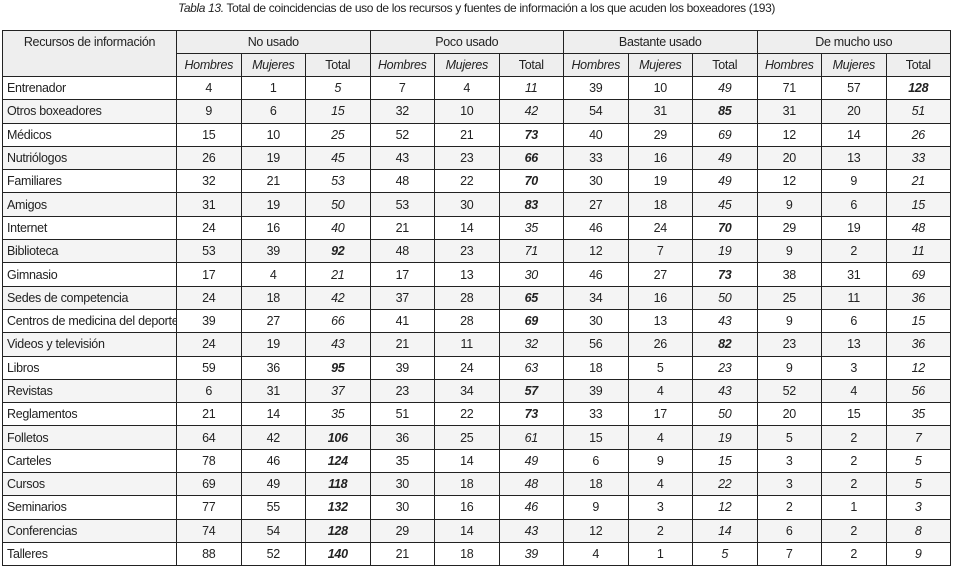  What do you see at coordinates (273, 88) in the screenshot?
I see `cell-mujeres: 1` at bounding box center [273, 88].